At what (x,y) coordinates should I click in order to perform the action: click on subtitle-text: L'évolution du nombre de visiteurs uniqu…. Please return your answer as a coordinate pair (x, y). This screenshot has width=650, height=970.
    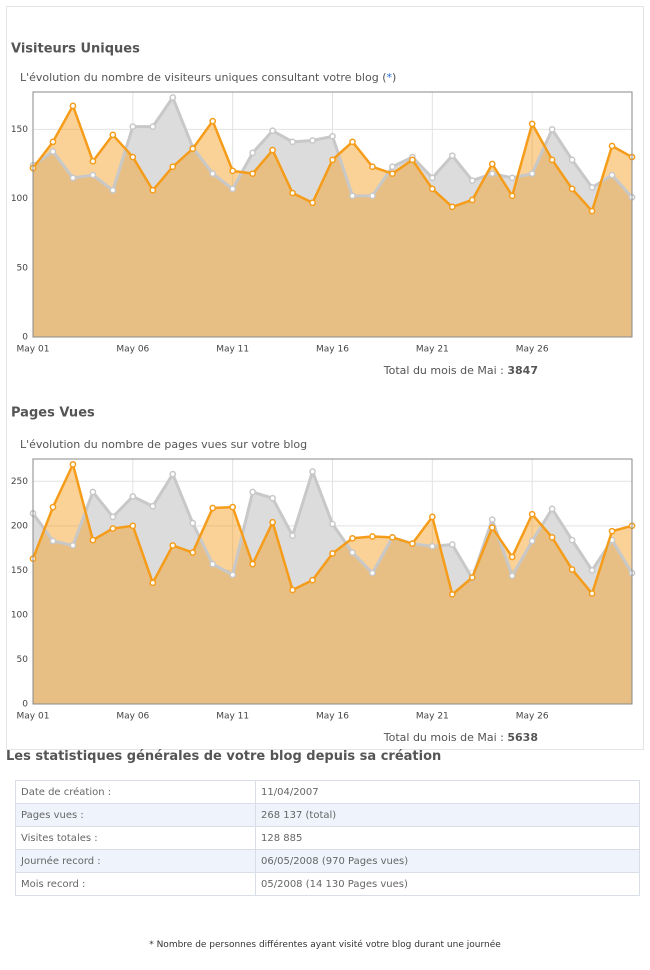
    Looking at the image, I should click on (199, 77).